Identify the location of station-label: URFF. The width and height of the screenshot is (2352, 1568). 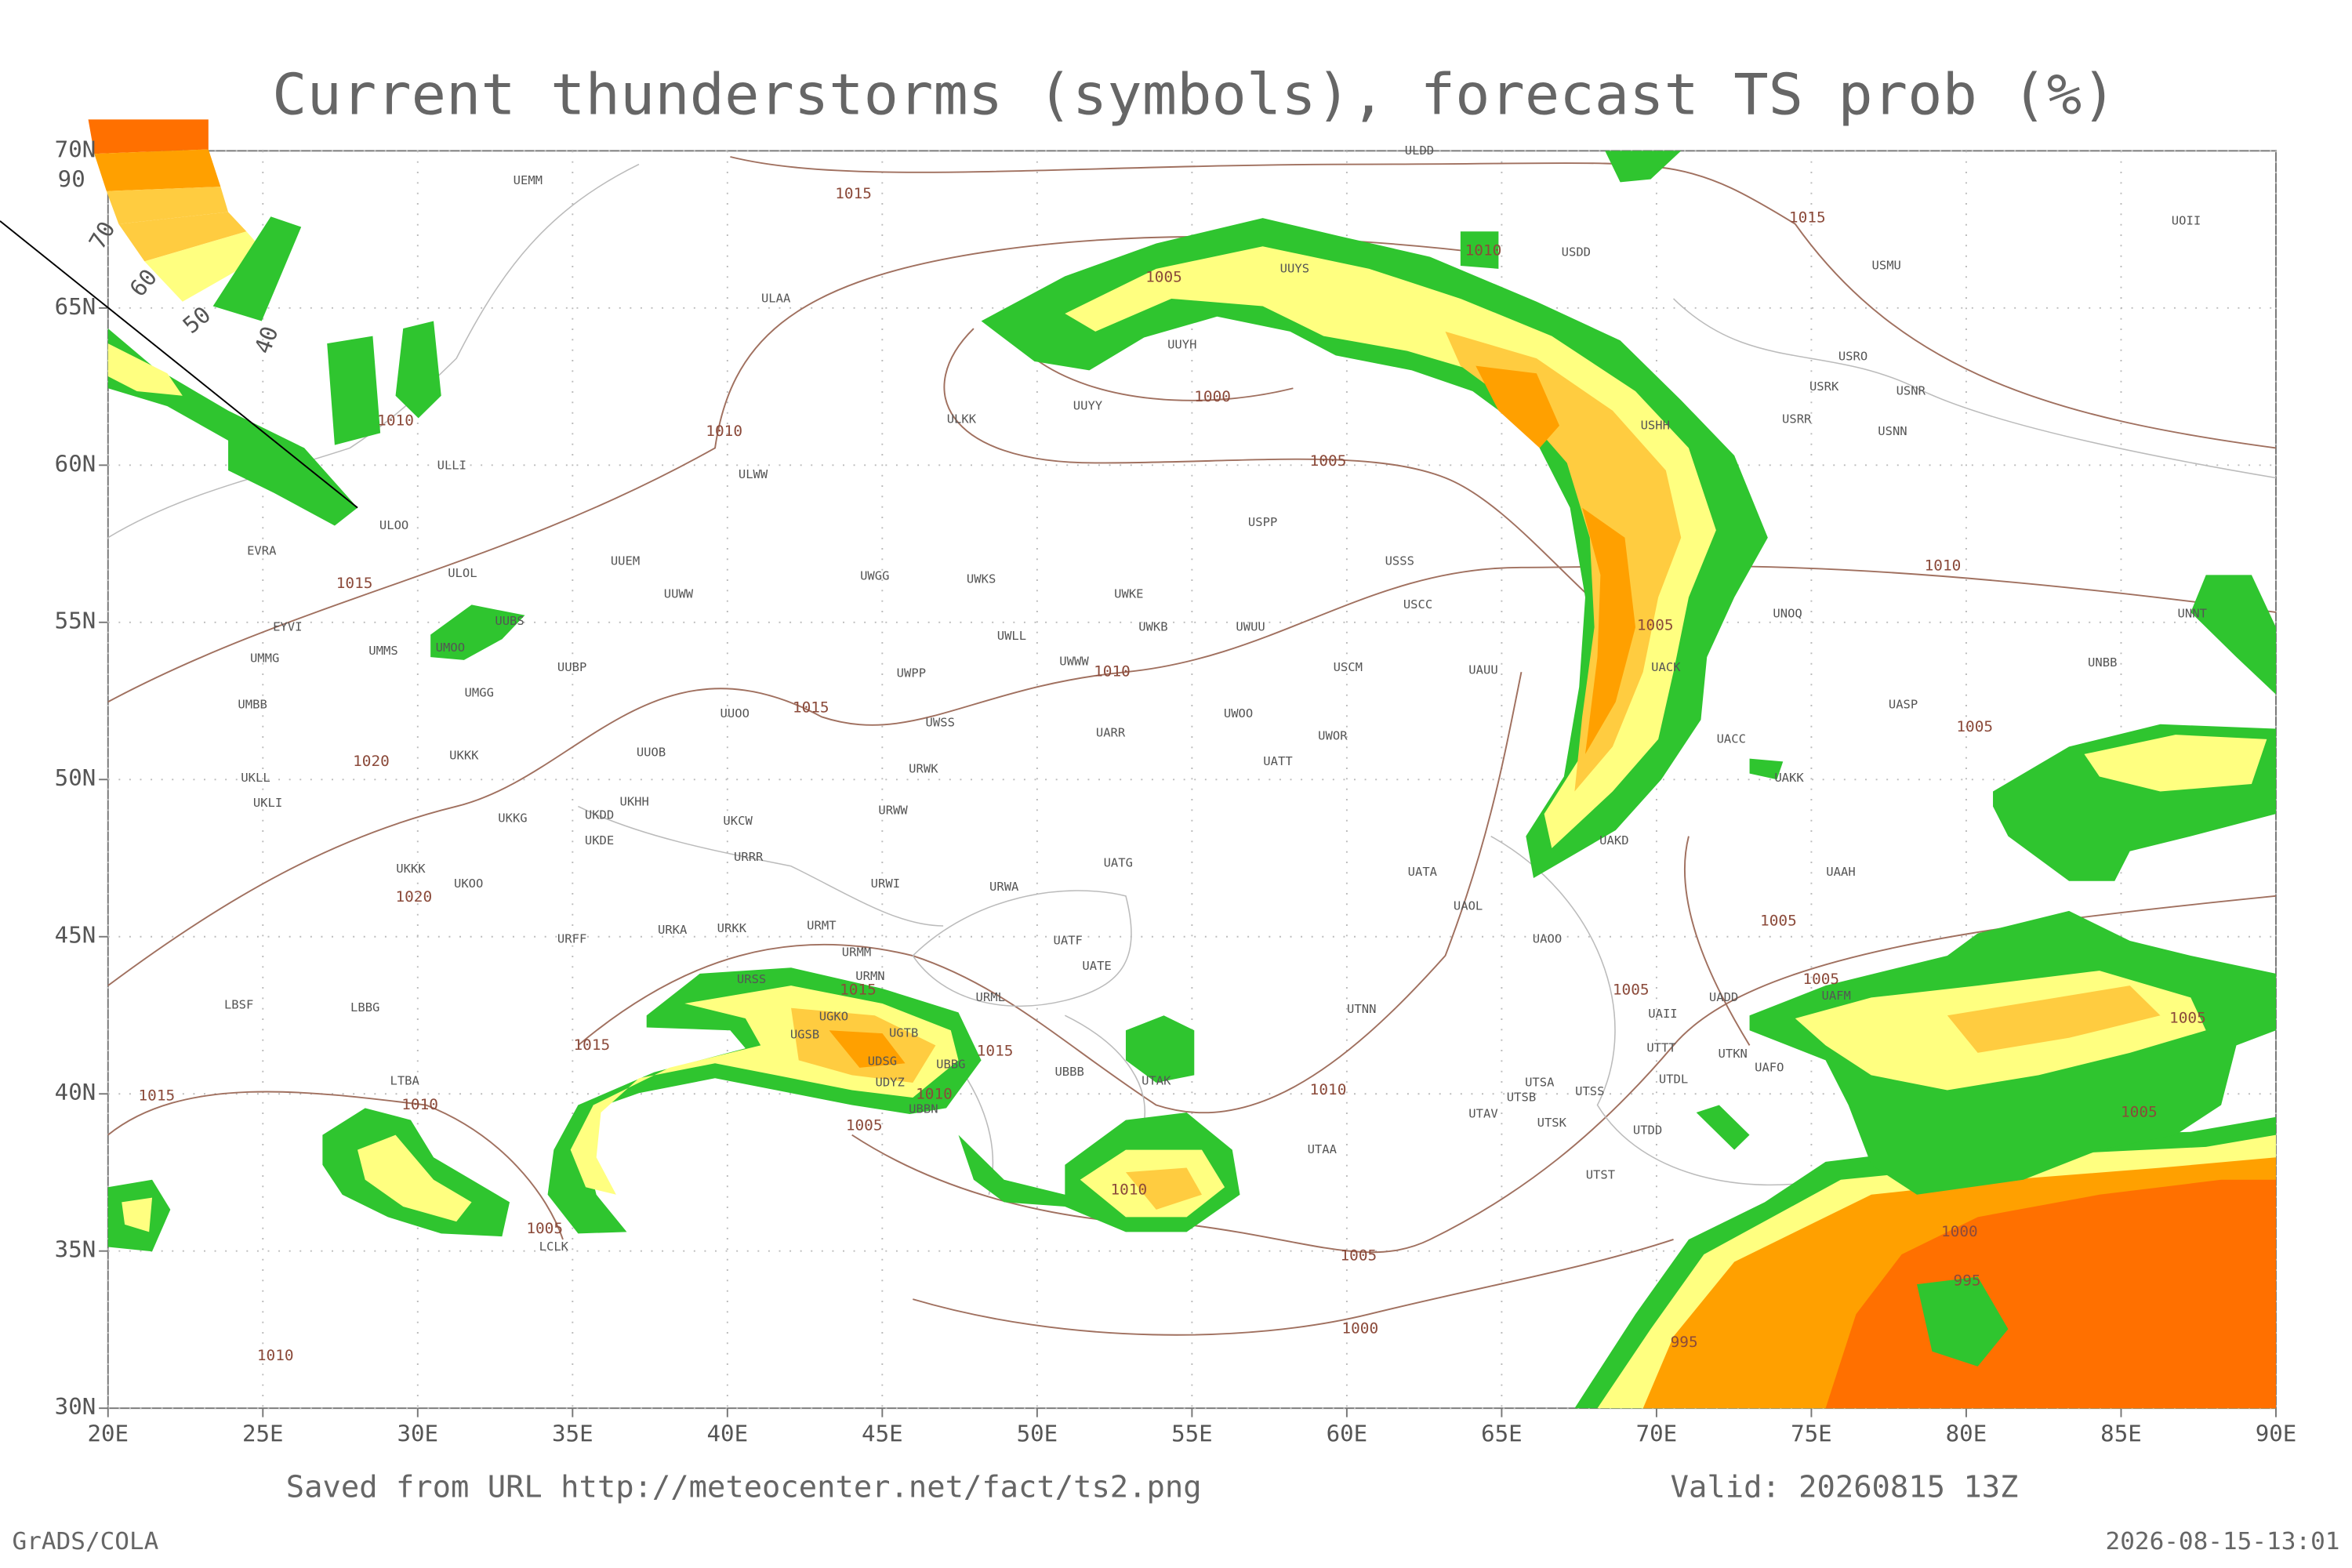
(571, 939).